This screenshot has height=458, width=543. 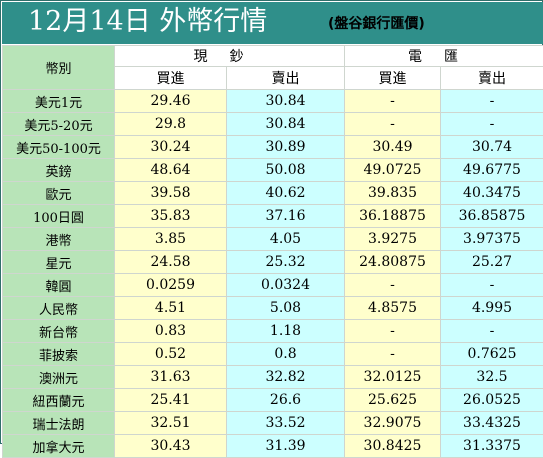 I want to click on cash-sell-cell: 0.8, so click(x=286, y=354).